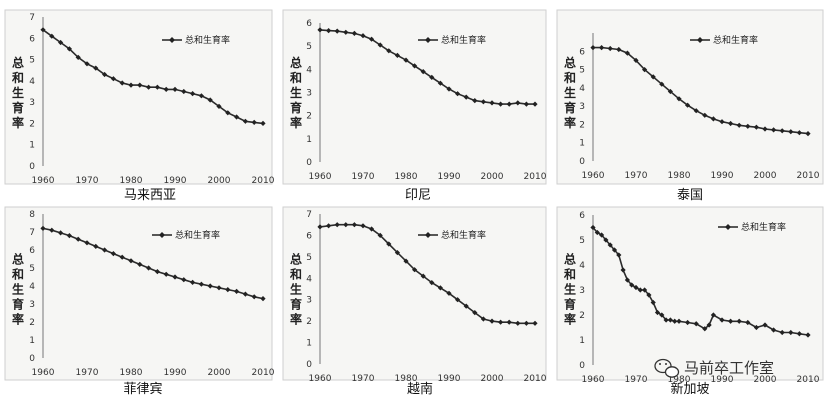  I want to click on y-tick-label: 8, so click(32, 215).